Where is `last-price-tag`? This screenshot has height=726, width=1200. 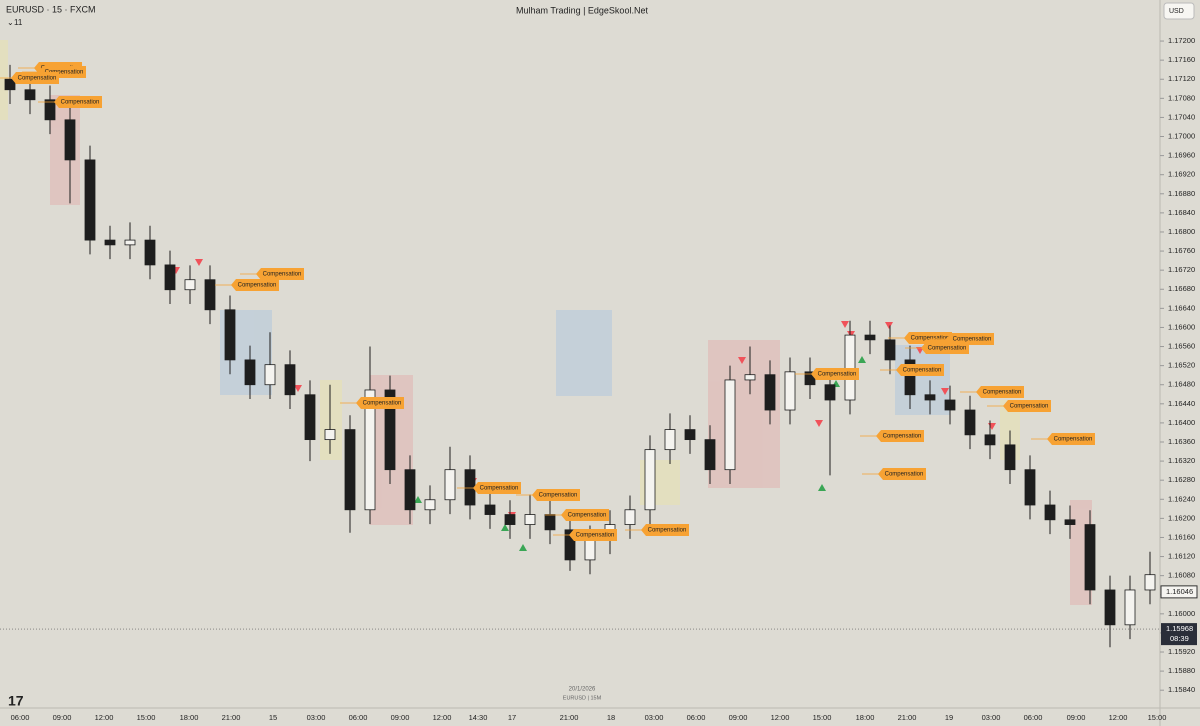 last-price-tag is located at coordinates (1179, 634).